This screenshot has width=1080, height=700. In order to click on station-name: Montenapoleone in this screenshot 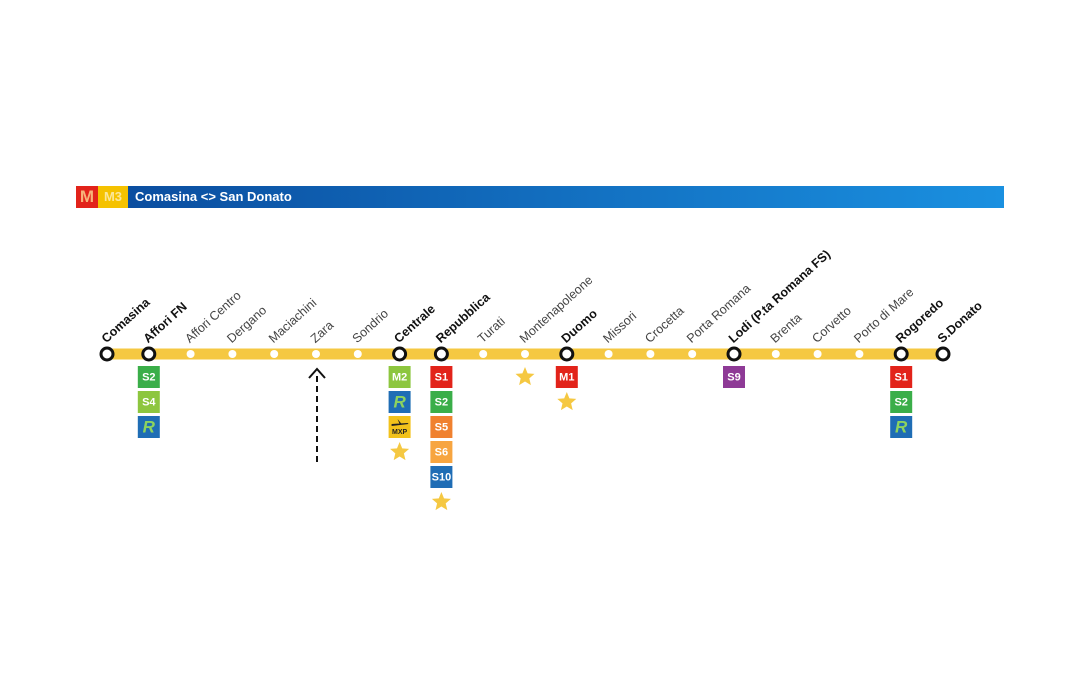, I will do `click(556, 309)`.